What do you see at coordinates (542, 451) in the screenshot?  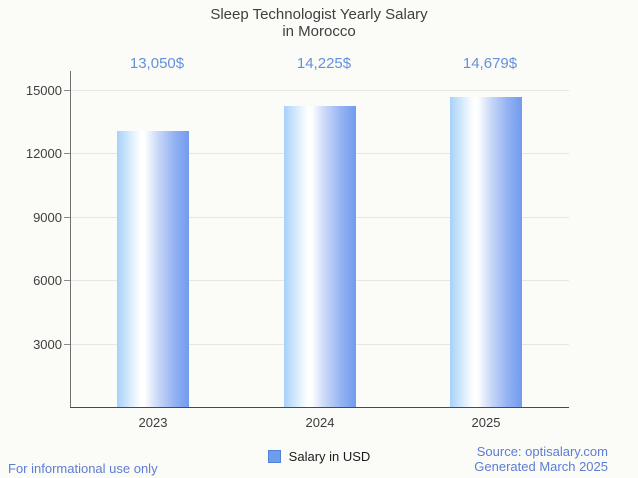 I see `source-link: Source: optisalary.com` at bounding box center [542, 451].